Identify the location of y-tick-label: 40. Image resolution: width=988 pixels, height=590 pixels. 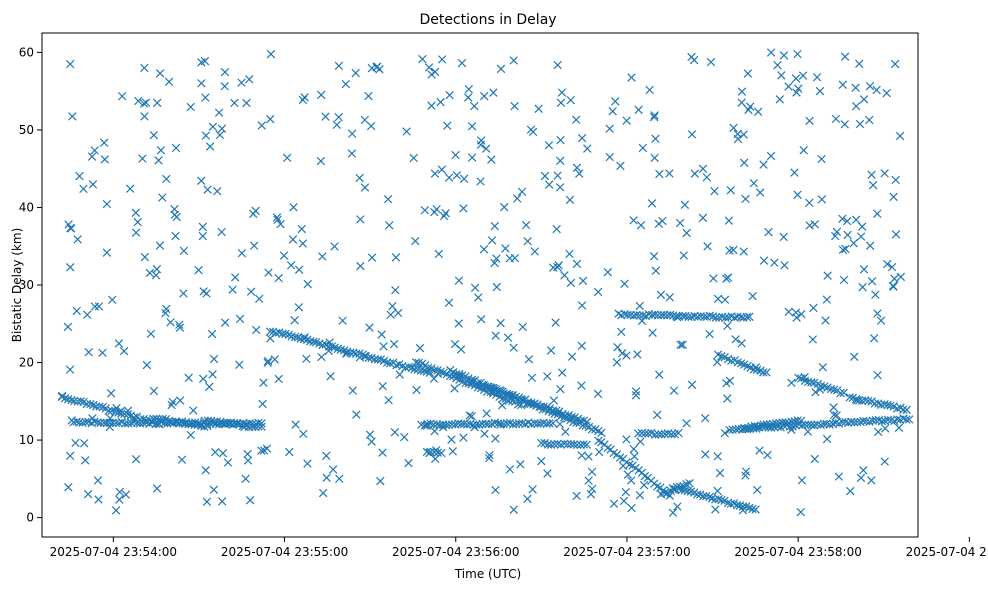
(26, 207).